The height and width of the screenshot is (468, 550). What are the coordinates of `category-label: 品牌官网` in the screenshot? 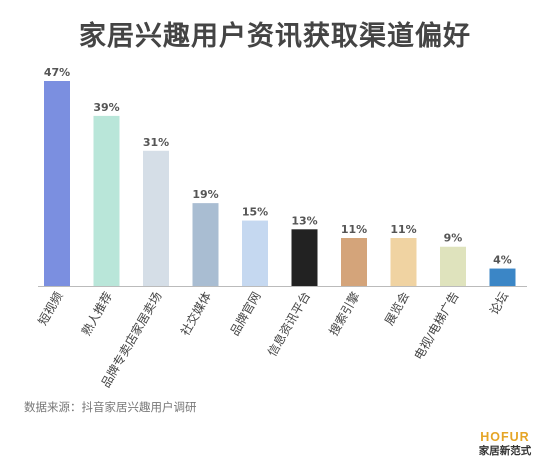 It's located at (245, 313).